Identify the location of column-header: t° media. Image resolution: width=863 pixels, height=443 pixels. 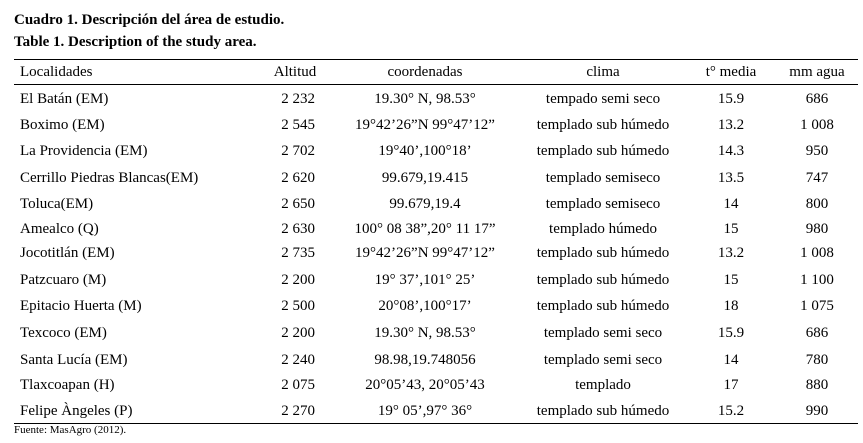
(731, 72).